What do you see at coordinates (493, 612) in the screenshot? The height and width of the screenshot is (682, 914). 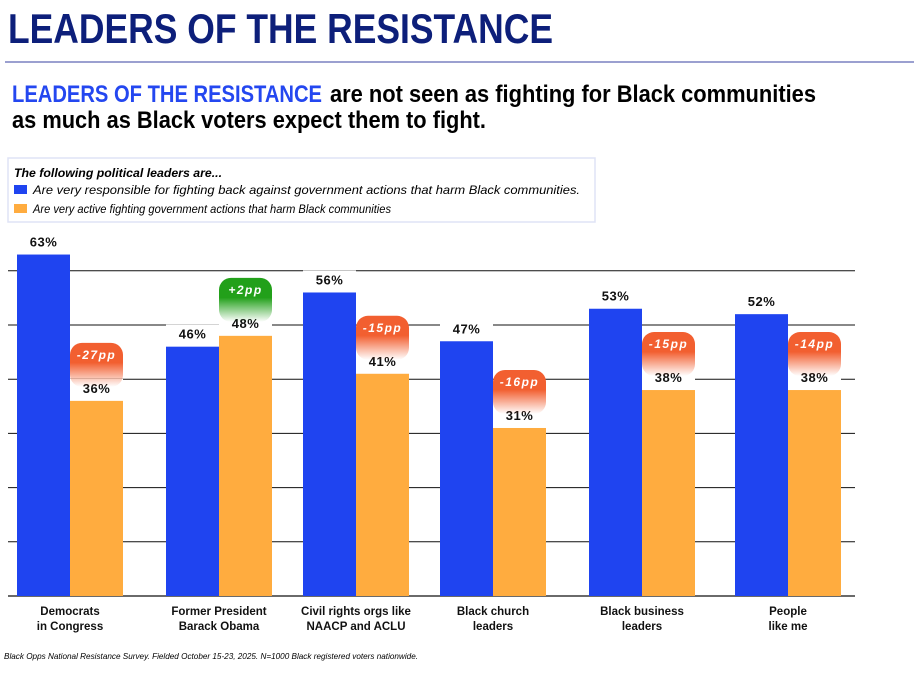 I see `category-label: Black church` at bounding box center [493, 612].